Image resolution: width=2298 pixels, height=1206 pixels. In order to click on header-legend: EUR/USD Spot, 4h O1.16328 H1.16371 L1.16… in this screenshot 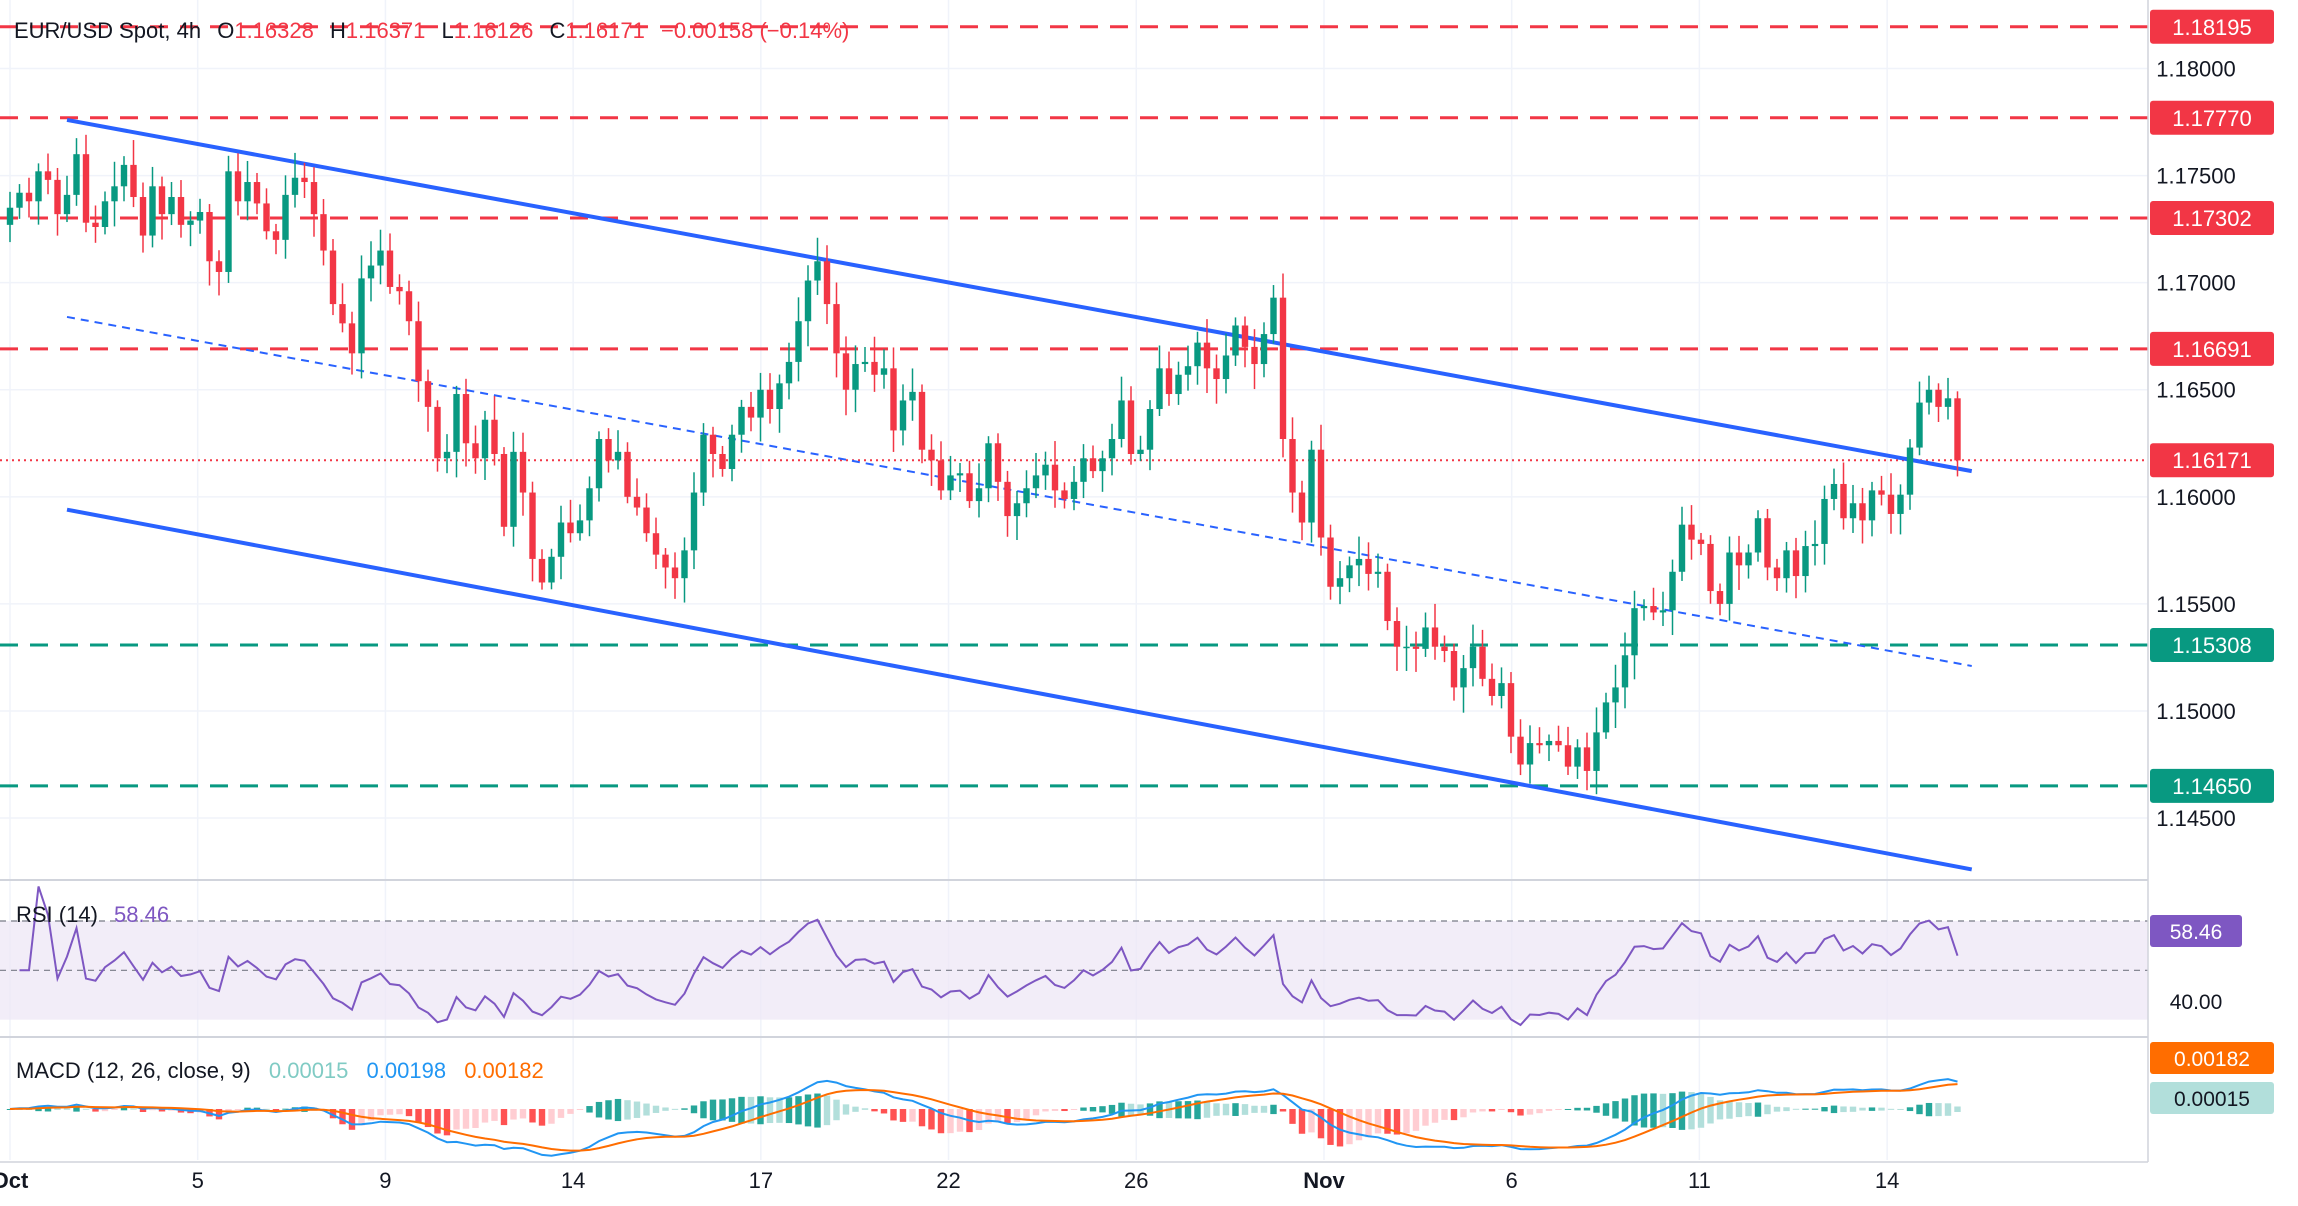, I will do `click(431, 30)`.